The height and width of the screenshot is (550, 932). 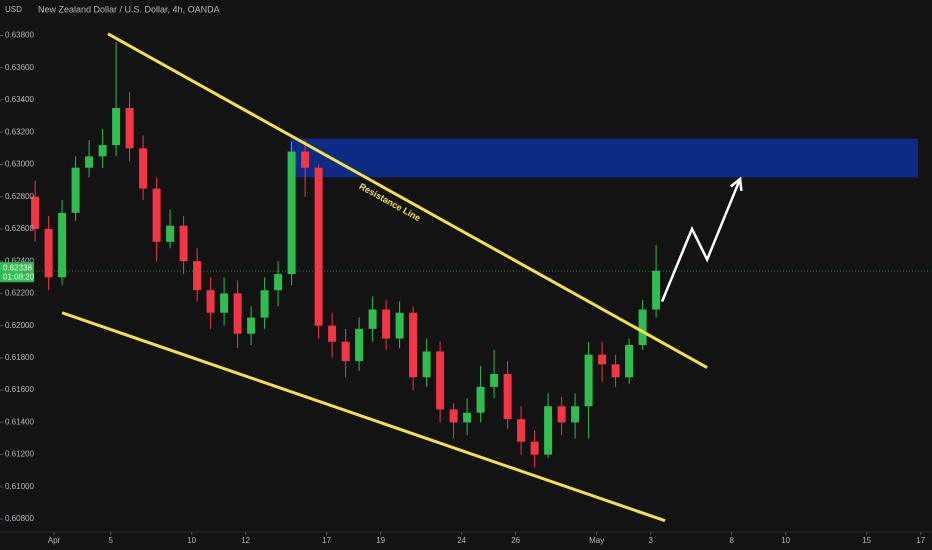 What do you see at coordinates (731, 540) in the screenshot?
I see `x-tick-label: 8` at bounding box center [731, 540].